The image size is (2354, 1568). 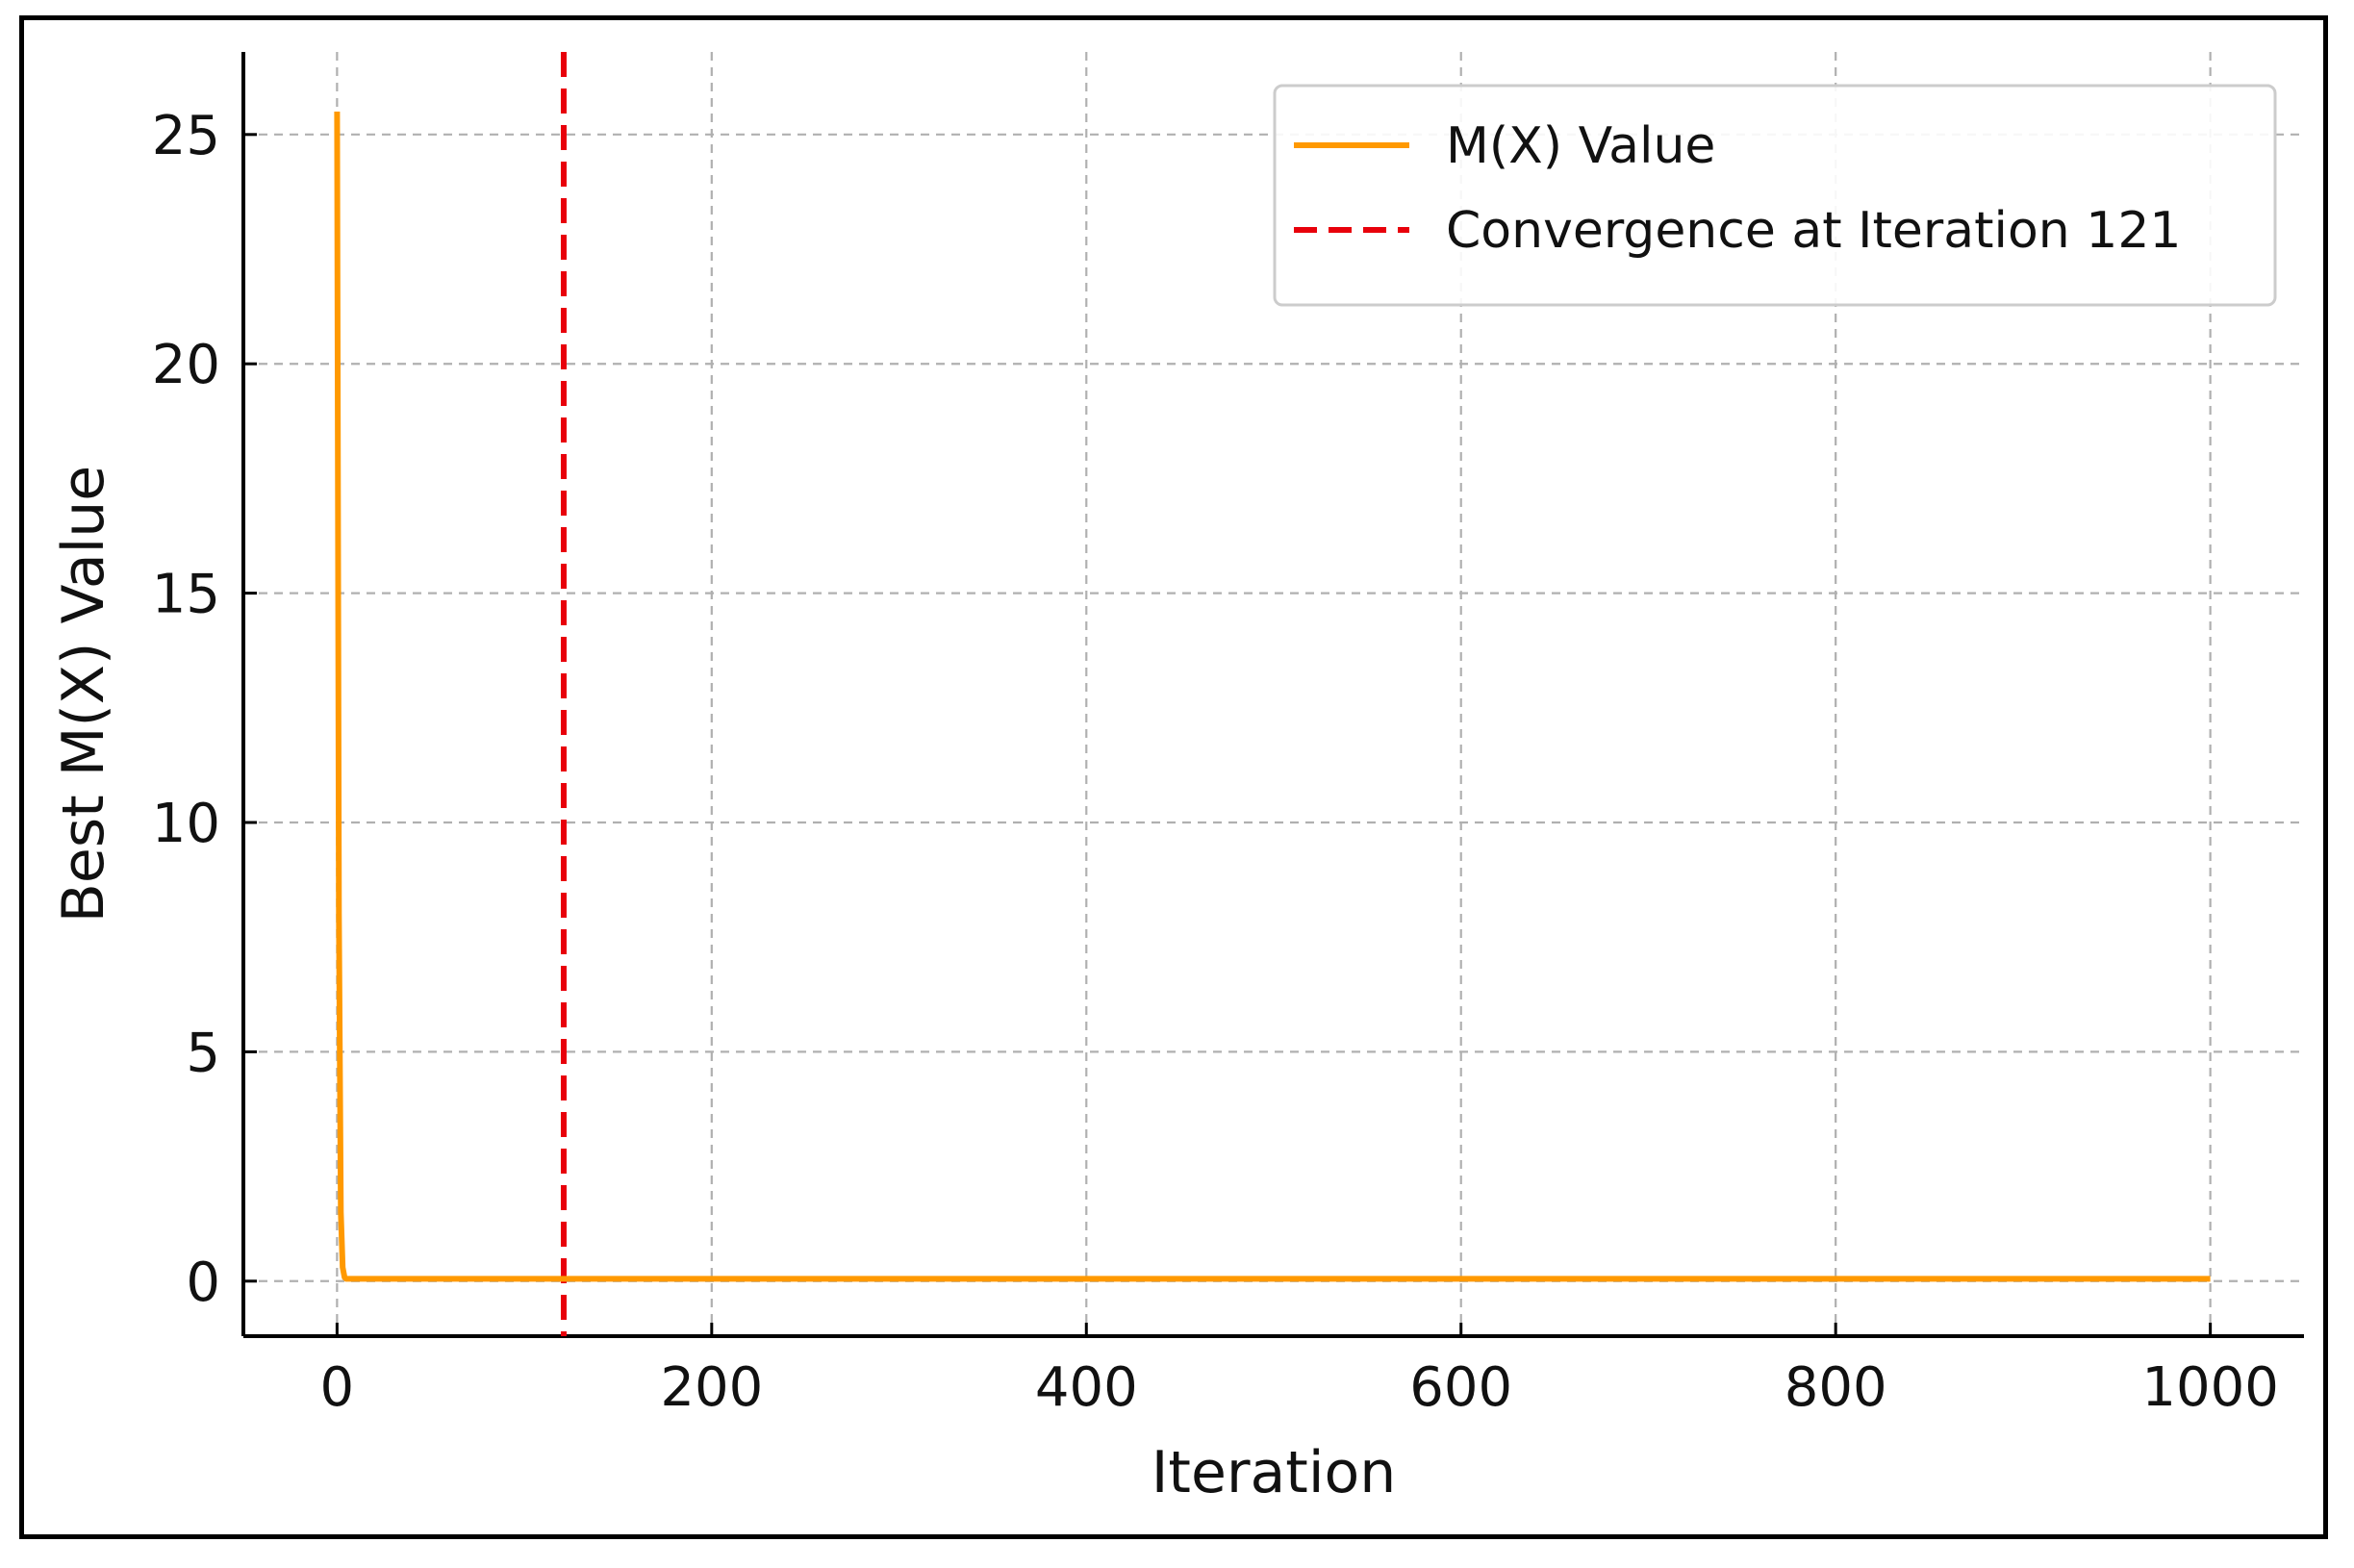 What do you see at coordinates (1775, 195) in the screenshot?
I see `legend-box` at bounding box center [1775, 195].